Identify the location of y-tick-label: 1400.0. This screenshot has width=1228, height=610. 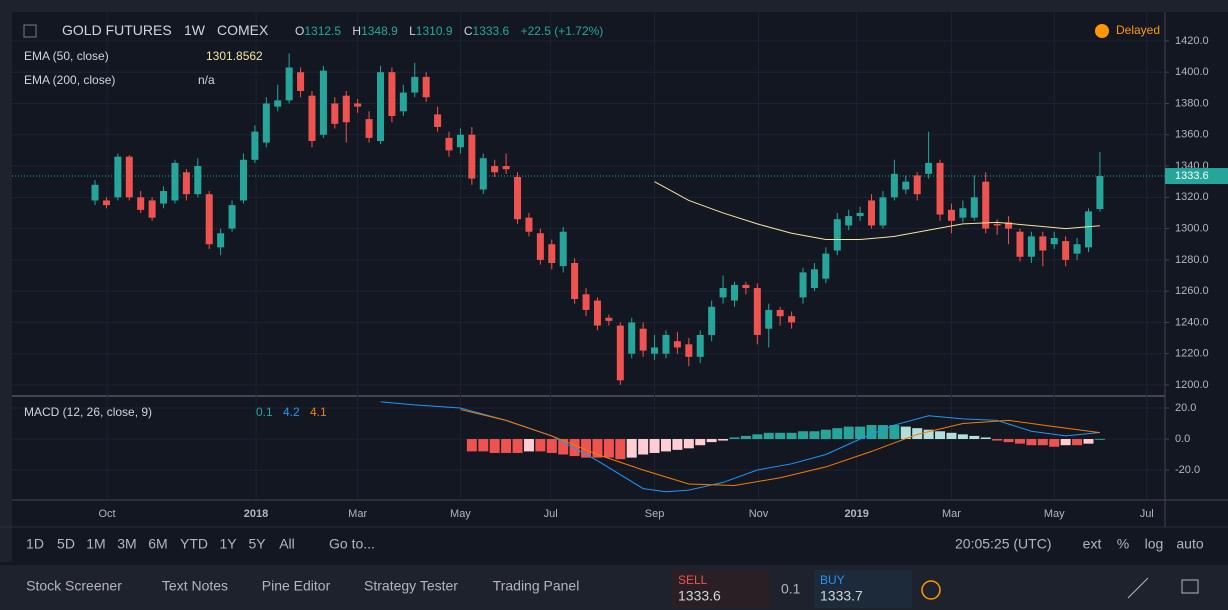
(1192, 72).